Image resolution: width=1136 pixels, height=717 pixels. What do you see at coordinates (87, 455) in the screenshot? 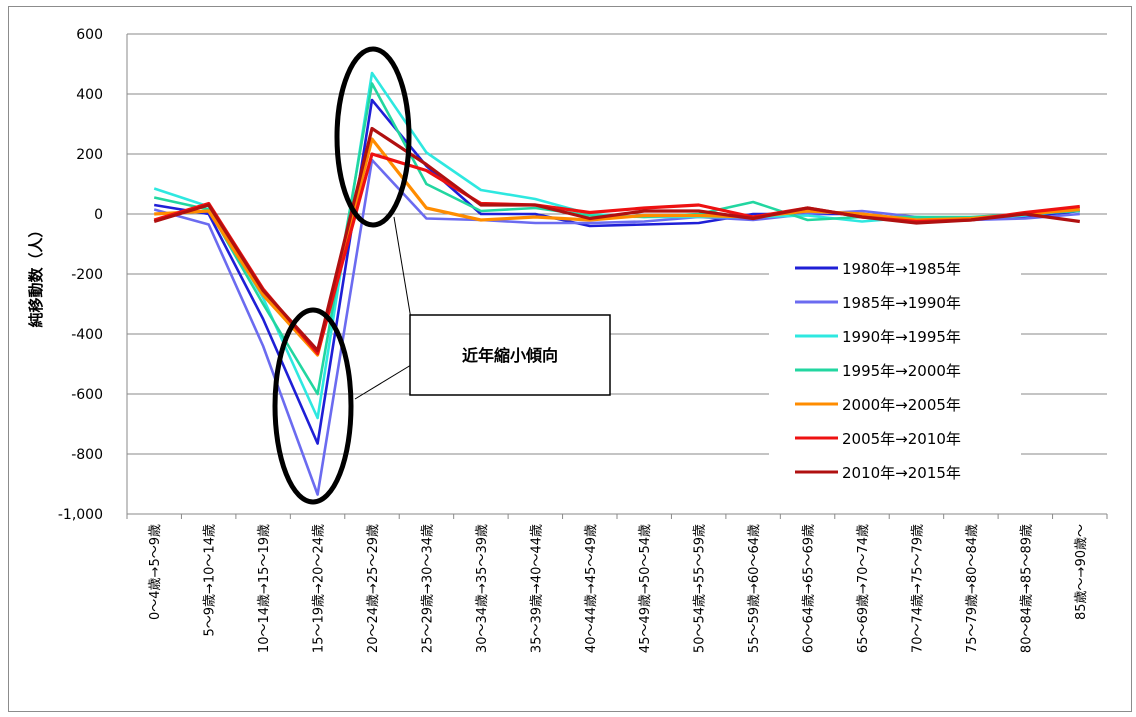
I see `y-tick-label: -800` at bounding box center [87, 455].